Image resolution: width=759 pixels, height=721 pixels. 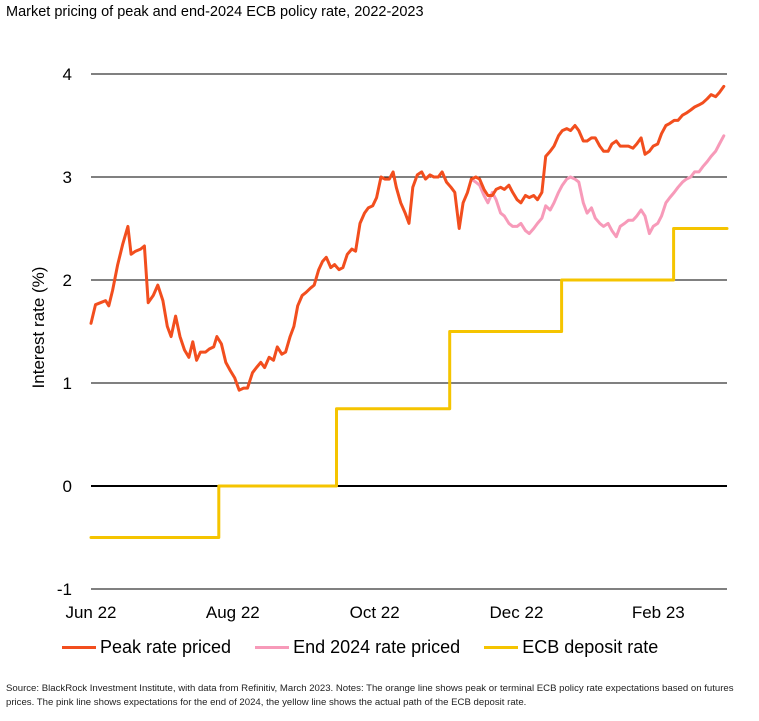 I want to click on y-tick-labels: 4 3 2 1 0 -1, so click(x=64, y=332).